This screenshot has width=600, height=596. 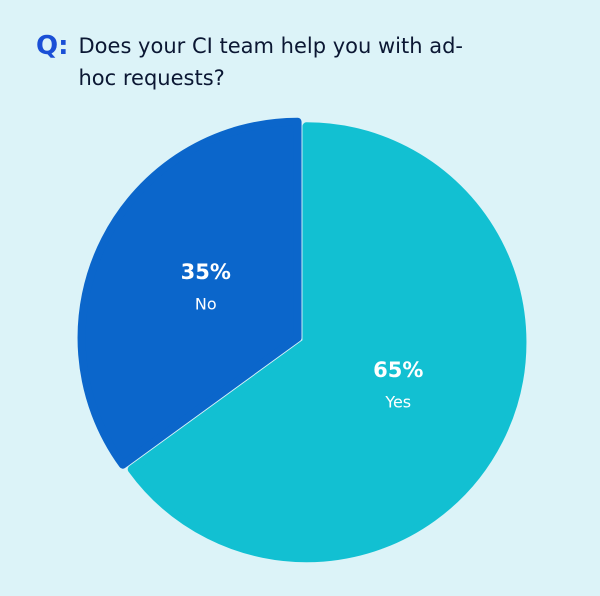 I want to click on slice-value-label: 65%, so click(x=398, y=370).